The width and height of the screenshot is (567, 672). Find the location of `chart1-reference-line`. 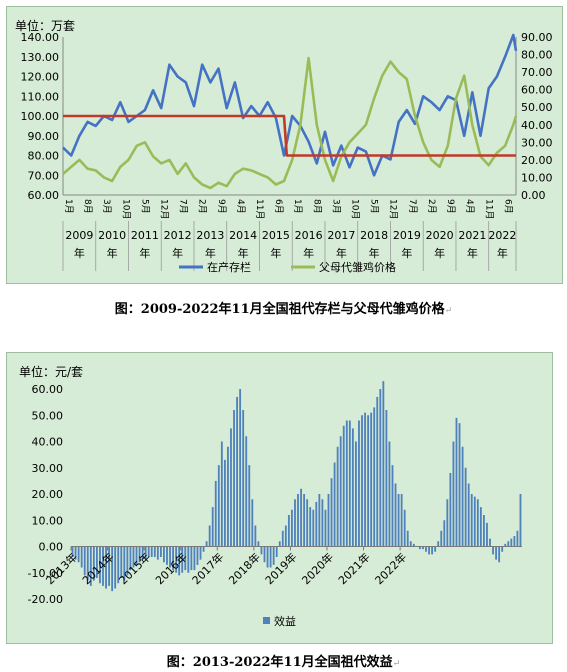

chart1-reference-line is located at coordinates (289, 135).